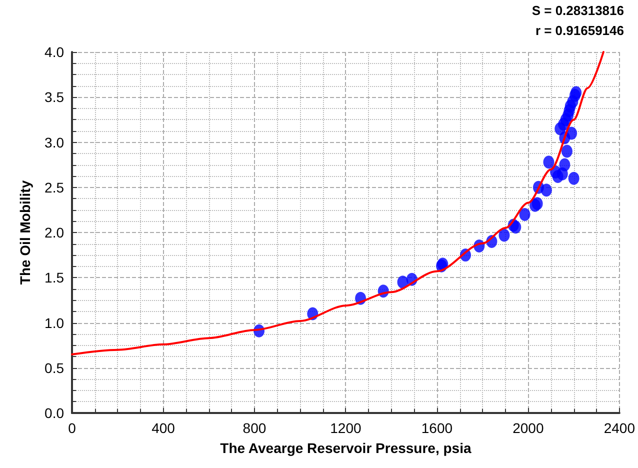  What do you see at coordinates (578, 10) in the screenshot?
I see `text: S = 0.28313816` at bounding box center [578, 10].